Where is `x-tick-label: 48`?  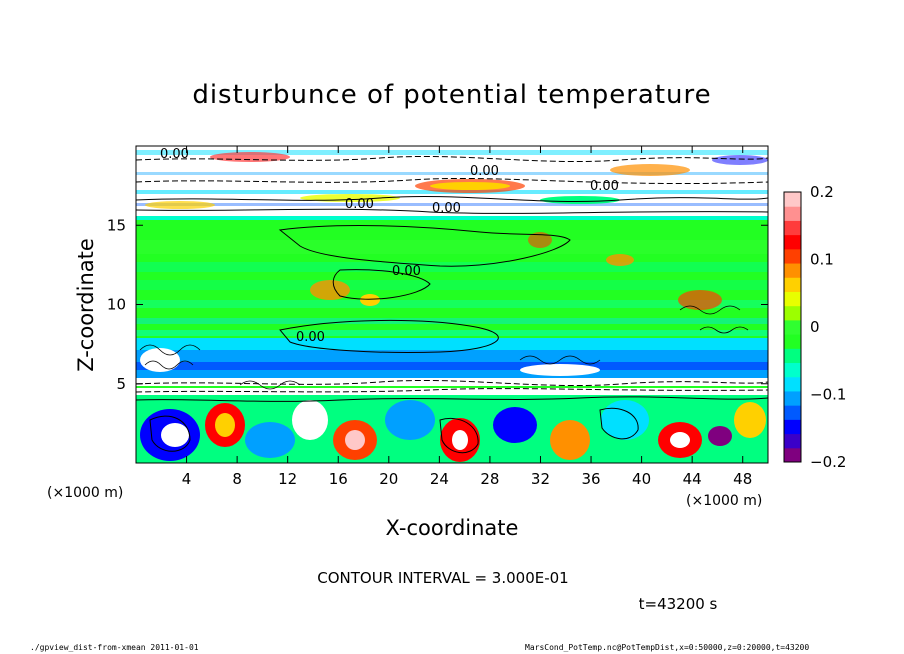 x-tick-label: 48 is located at coordinates (742, 479).